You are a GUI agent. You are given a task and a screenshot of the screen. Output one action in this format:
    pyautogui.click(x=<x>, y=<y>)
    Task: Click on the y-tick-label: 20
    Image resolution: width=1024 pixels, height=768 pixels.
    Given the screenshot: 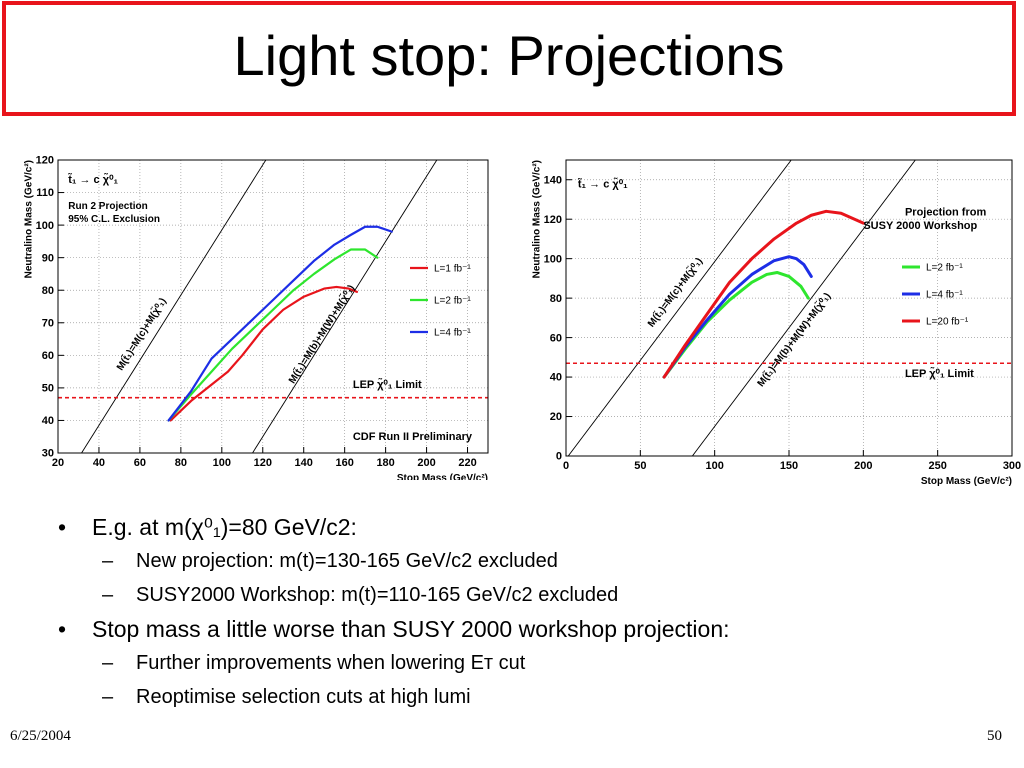 What is the action you would take?
    pyautogui.click(x=556, y=417)
    